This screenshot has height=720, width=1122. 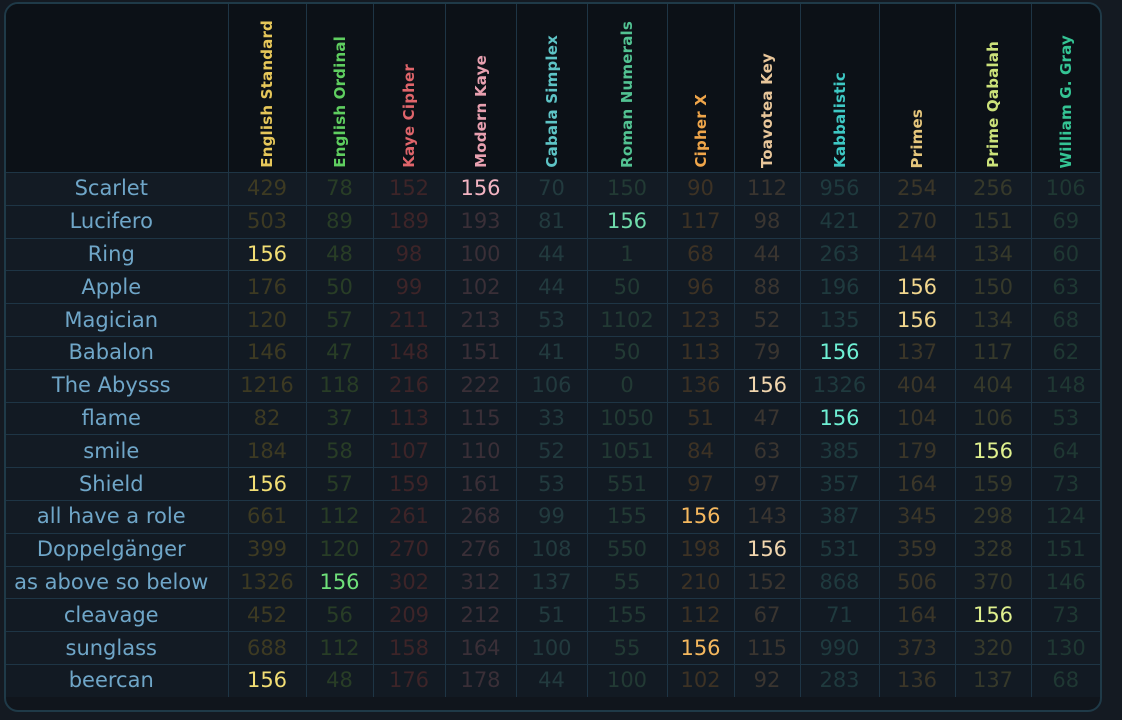 I want to click on value-cell: 211, so click(x=409, y=320).